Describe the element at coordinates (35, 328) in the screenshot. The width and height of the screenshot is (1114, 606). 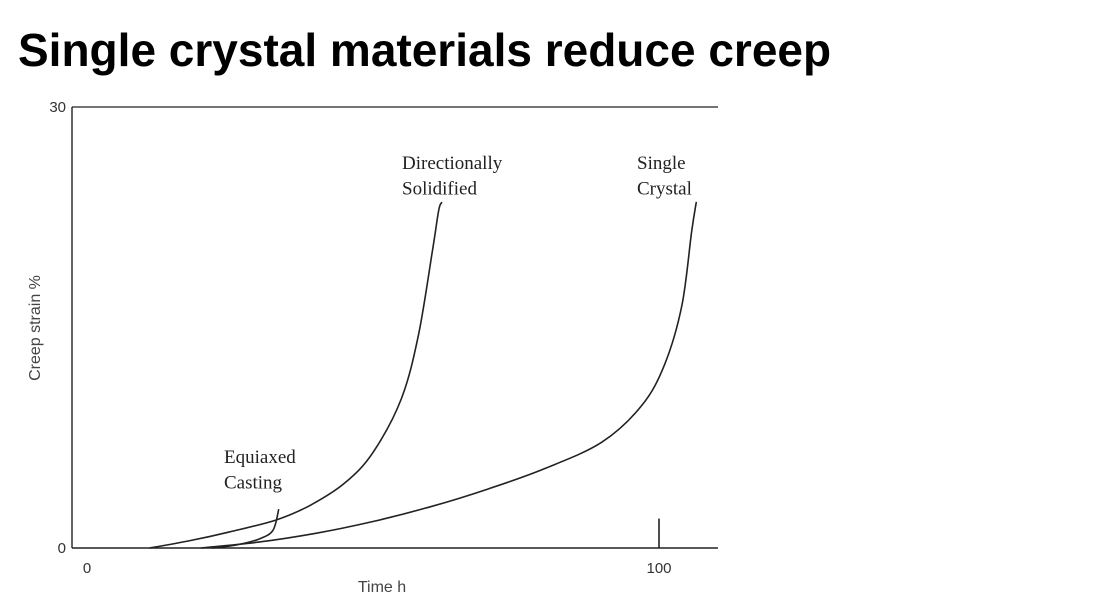
I see `y-axis-title: Creep strain %` at that location.